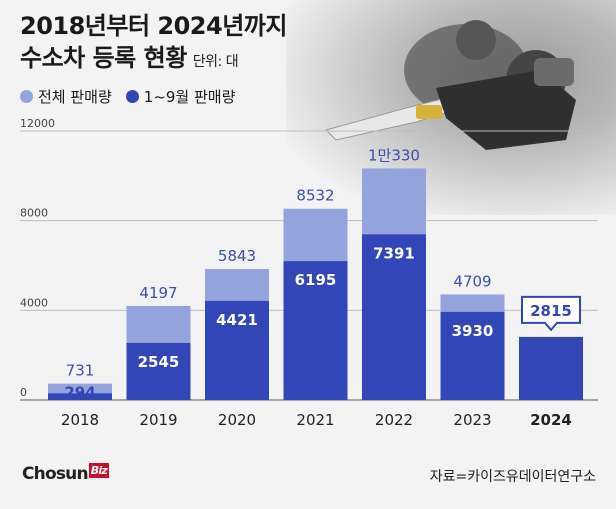 The height and width of the screenshot is (509, 616). What do you see at coordinates (23, 392) in the screenshot?
I see `y-tick-label: 0` at bounding box center [23, 392].